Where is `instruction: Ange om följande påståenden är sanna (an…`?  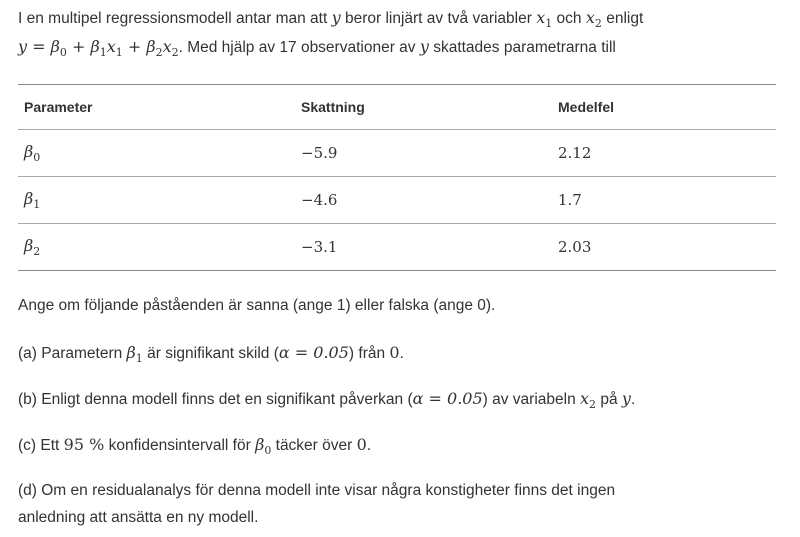
instruction: Ange om följande påståenden är sanna (an… is located at coordinates (257, 305).